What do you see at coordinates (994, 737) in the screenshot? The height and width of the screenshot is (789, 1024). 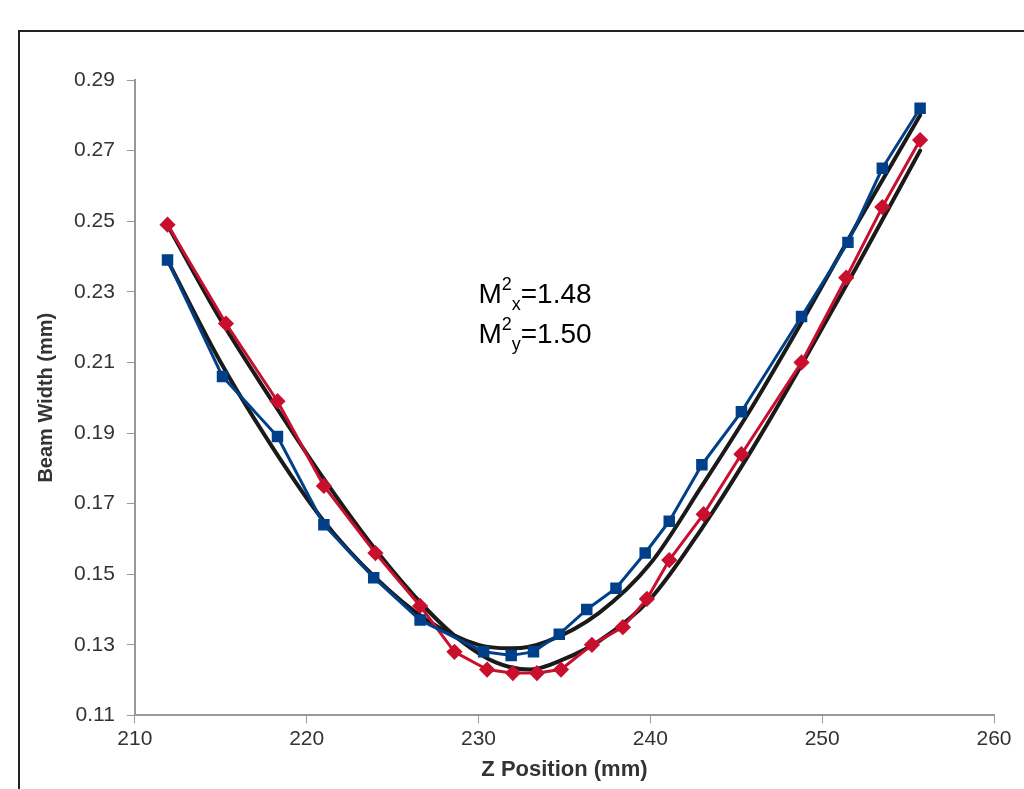 I see `x-tick-label: 260` at bounding box center [994, 737].